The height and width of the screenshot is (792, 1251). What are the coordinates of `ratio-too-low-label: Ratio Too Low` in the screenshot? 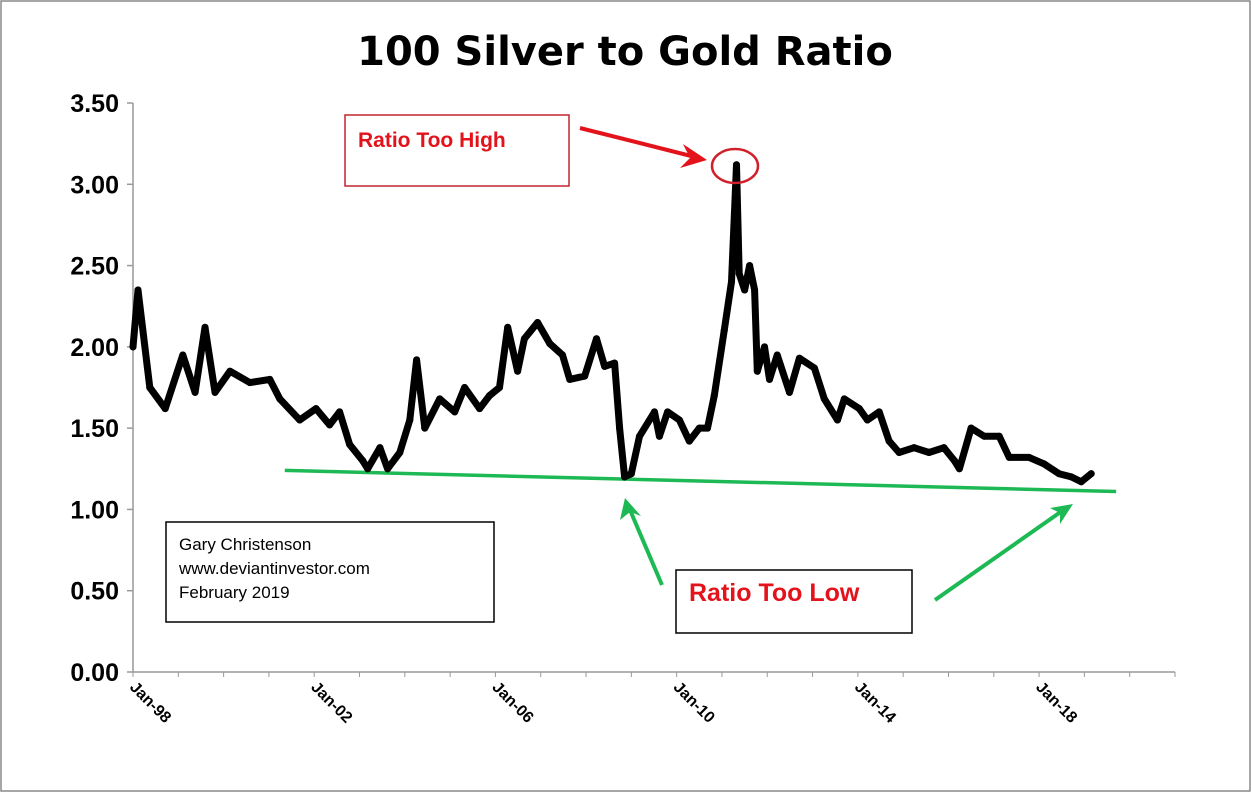 It's located at (774, 593).